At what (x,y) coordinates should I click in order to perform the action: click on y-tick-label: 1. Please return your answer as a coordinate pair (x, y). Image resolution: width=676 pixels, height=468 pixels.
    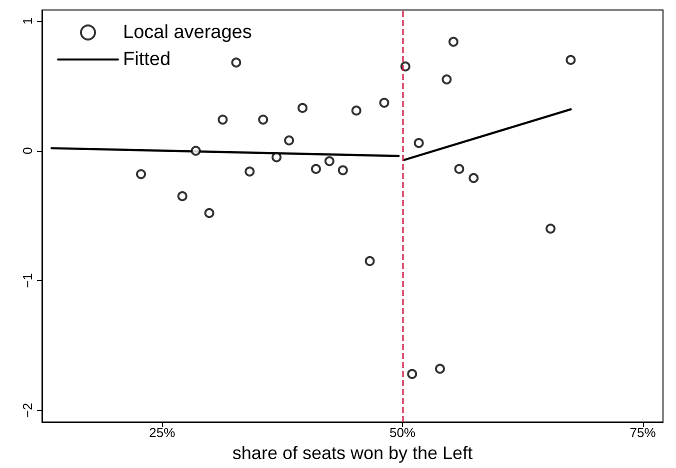
    Looking at the image, I should click on (27, 21).